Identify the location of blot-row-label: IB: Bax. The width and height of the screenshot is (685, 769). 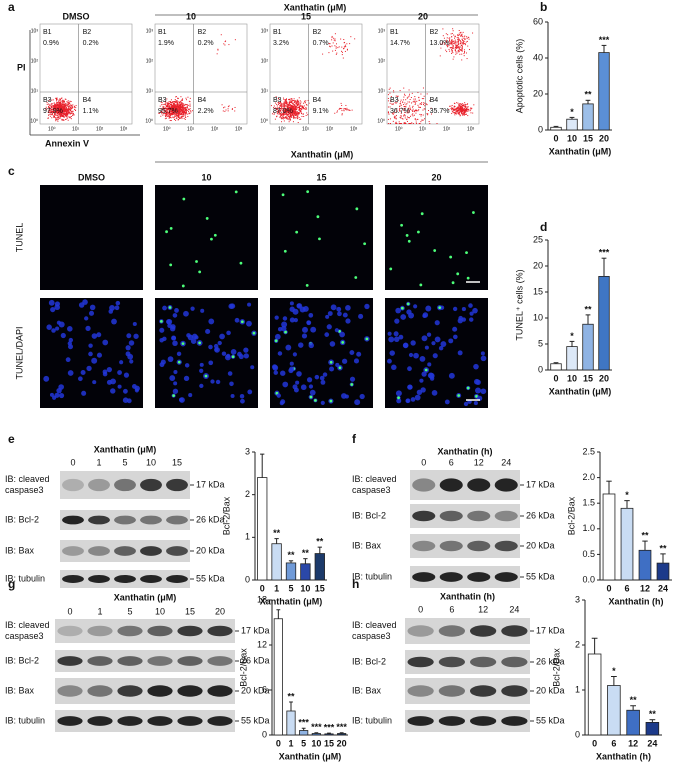
(367, 545).